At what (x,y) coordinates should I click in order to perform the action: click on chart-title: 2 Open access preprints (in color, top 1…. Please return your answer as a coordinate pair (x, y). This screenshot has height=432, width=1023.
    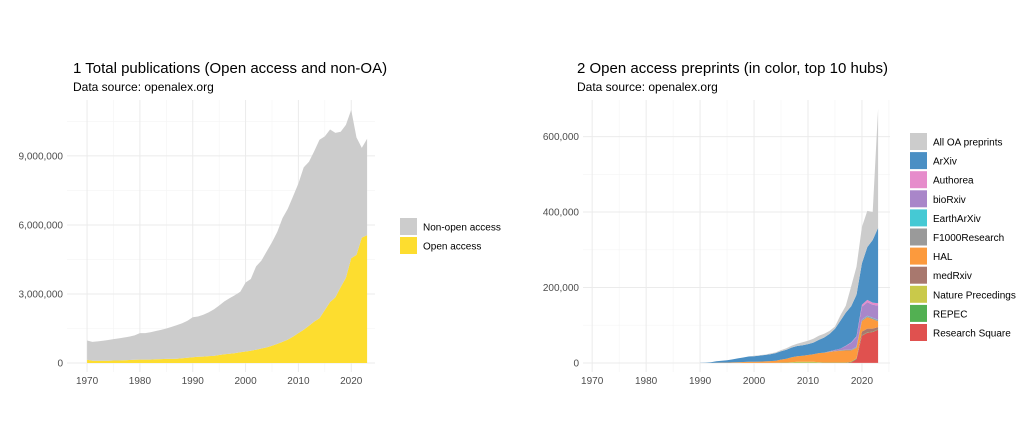
    Looking at the image, I should click on (732, 68).